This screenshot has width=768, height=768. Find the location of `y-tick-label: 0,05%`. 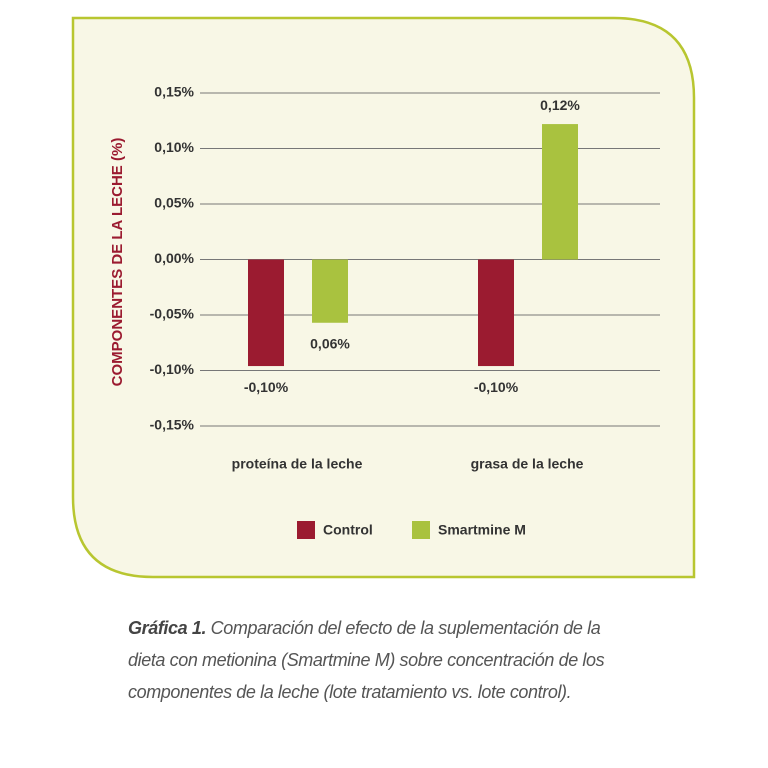

y-tick-label: 0,05% is located at coordinates (174, 203).